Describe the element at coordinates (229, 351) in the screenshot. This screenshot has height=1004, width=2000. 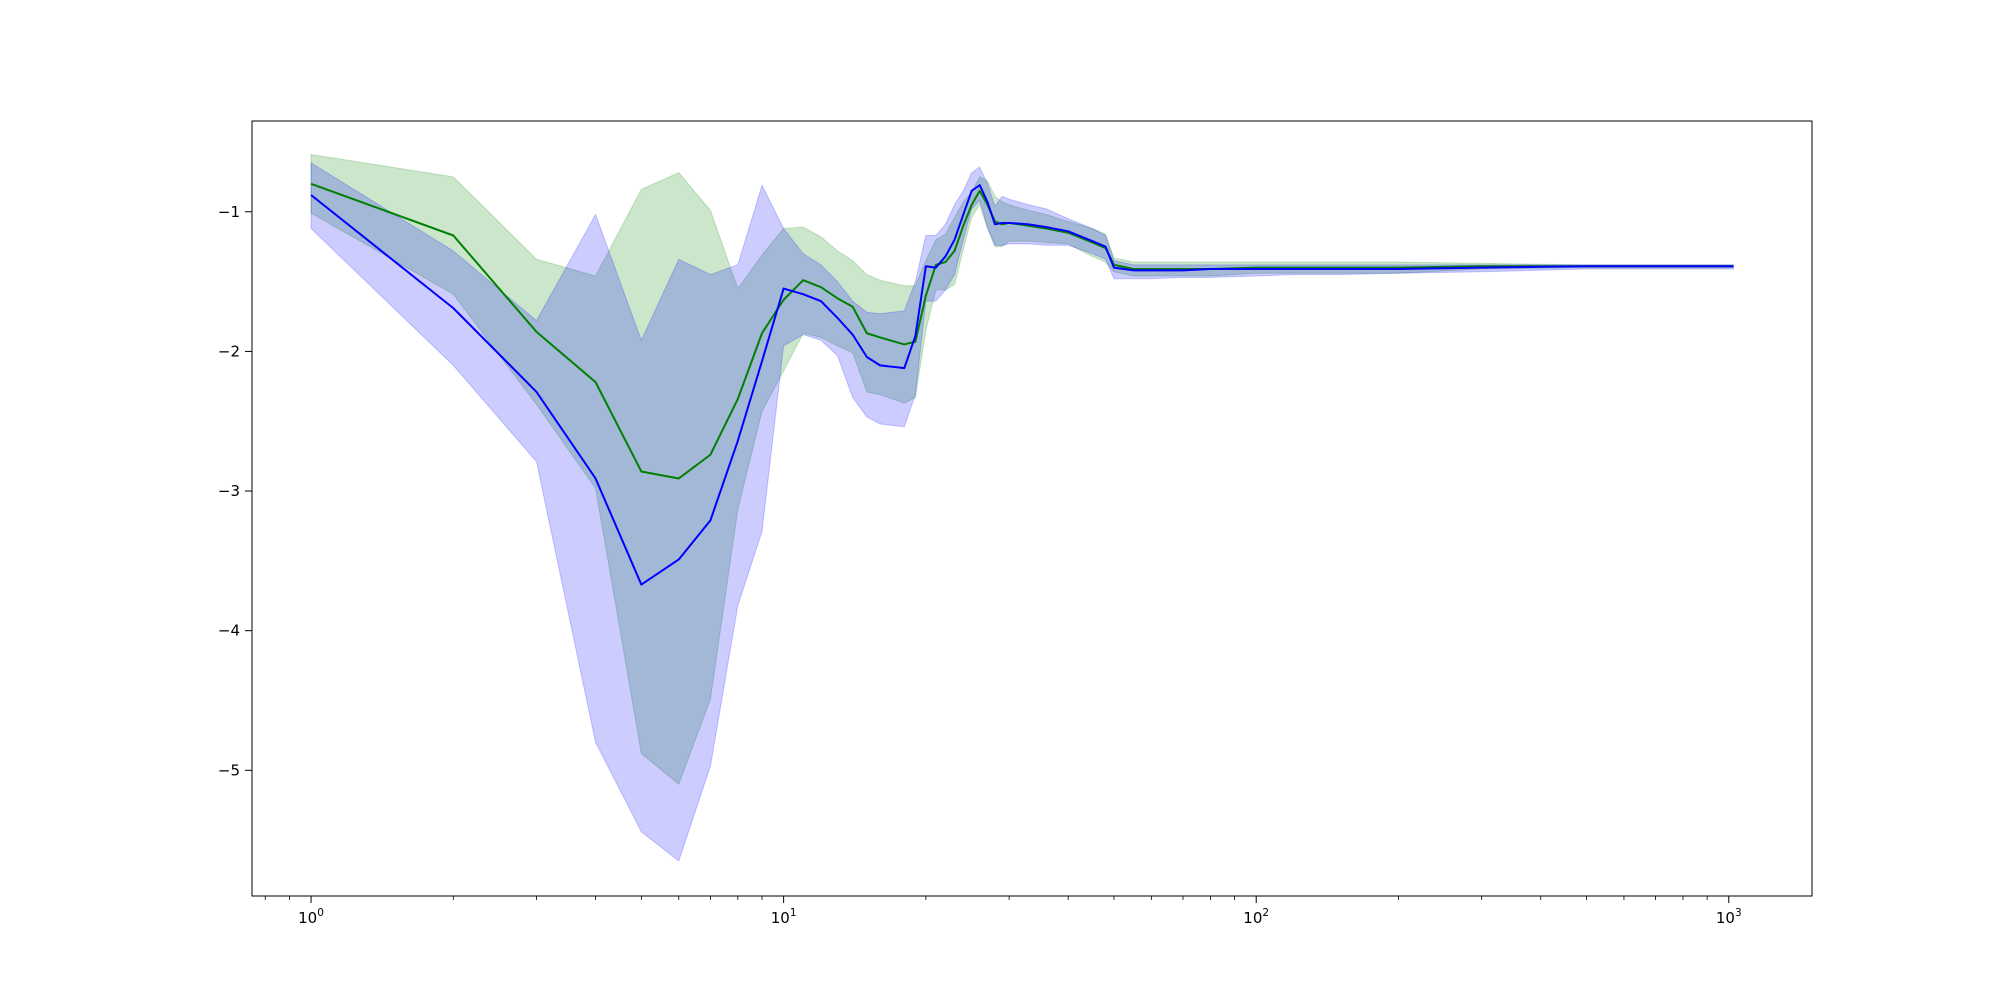
I see `y-tick-label: −2` at that location.